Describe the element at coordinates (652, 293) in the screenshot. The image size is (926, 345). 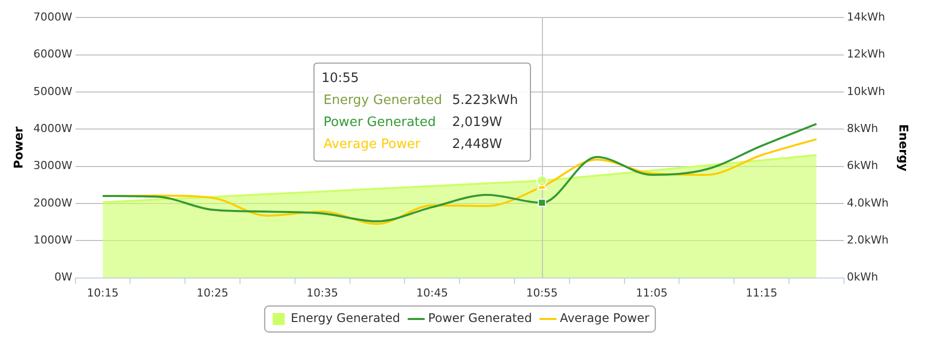
I see `x-tick-label: 11:05` at that location.